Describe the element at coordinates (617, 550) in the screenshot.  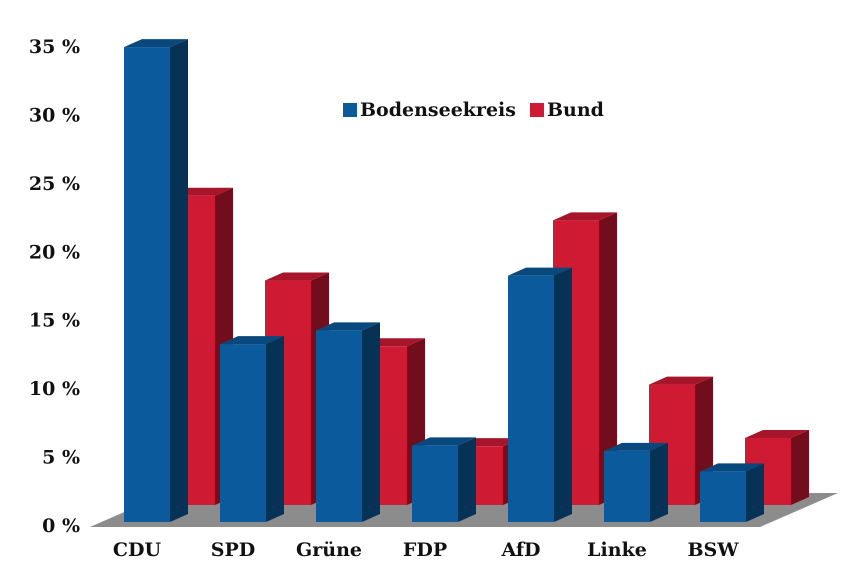
I see `x-tick-label: Linke` at that location.